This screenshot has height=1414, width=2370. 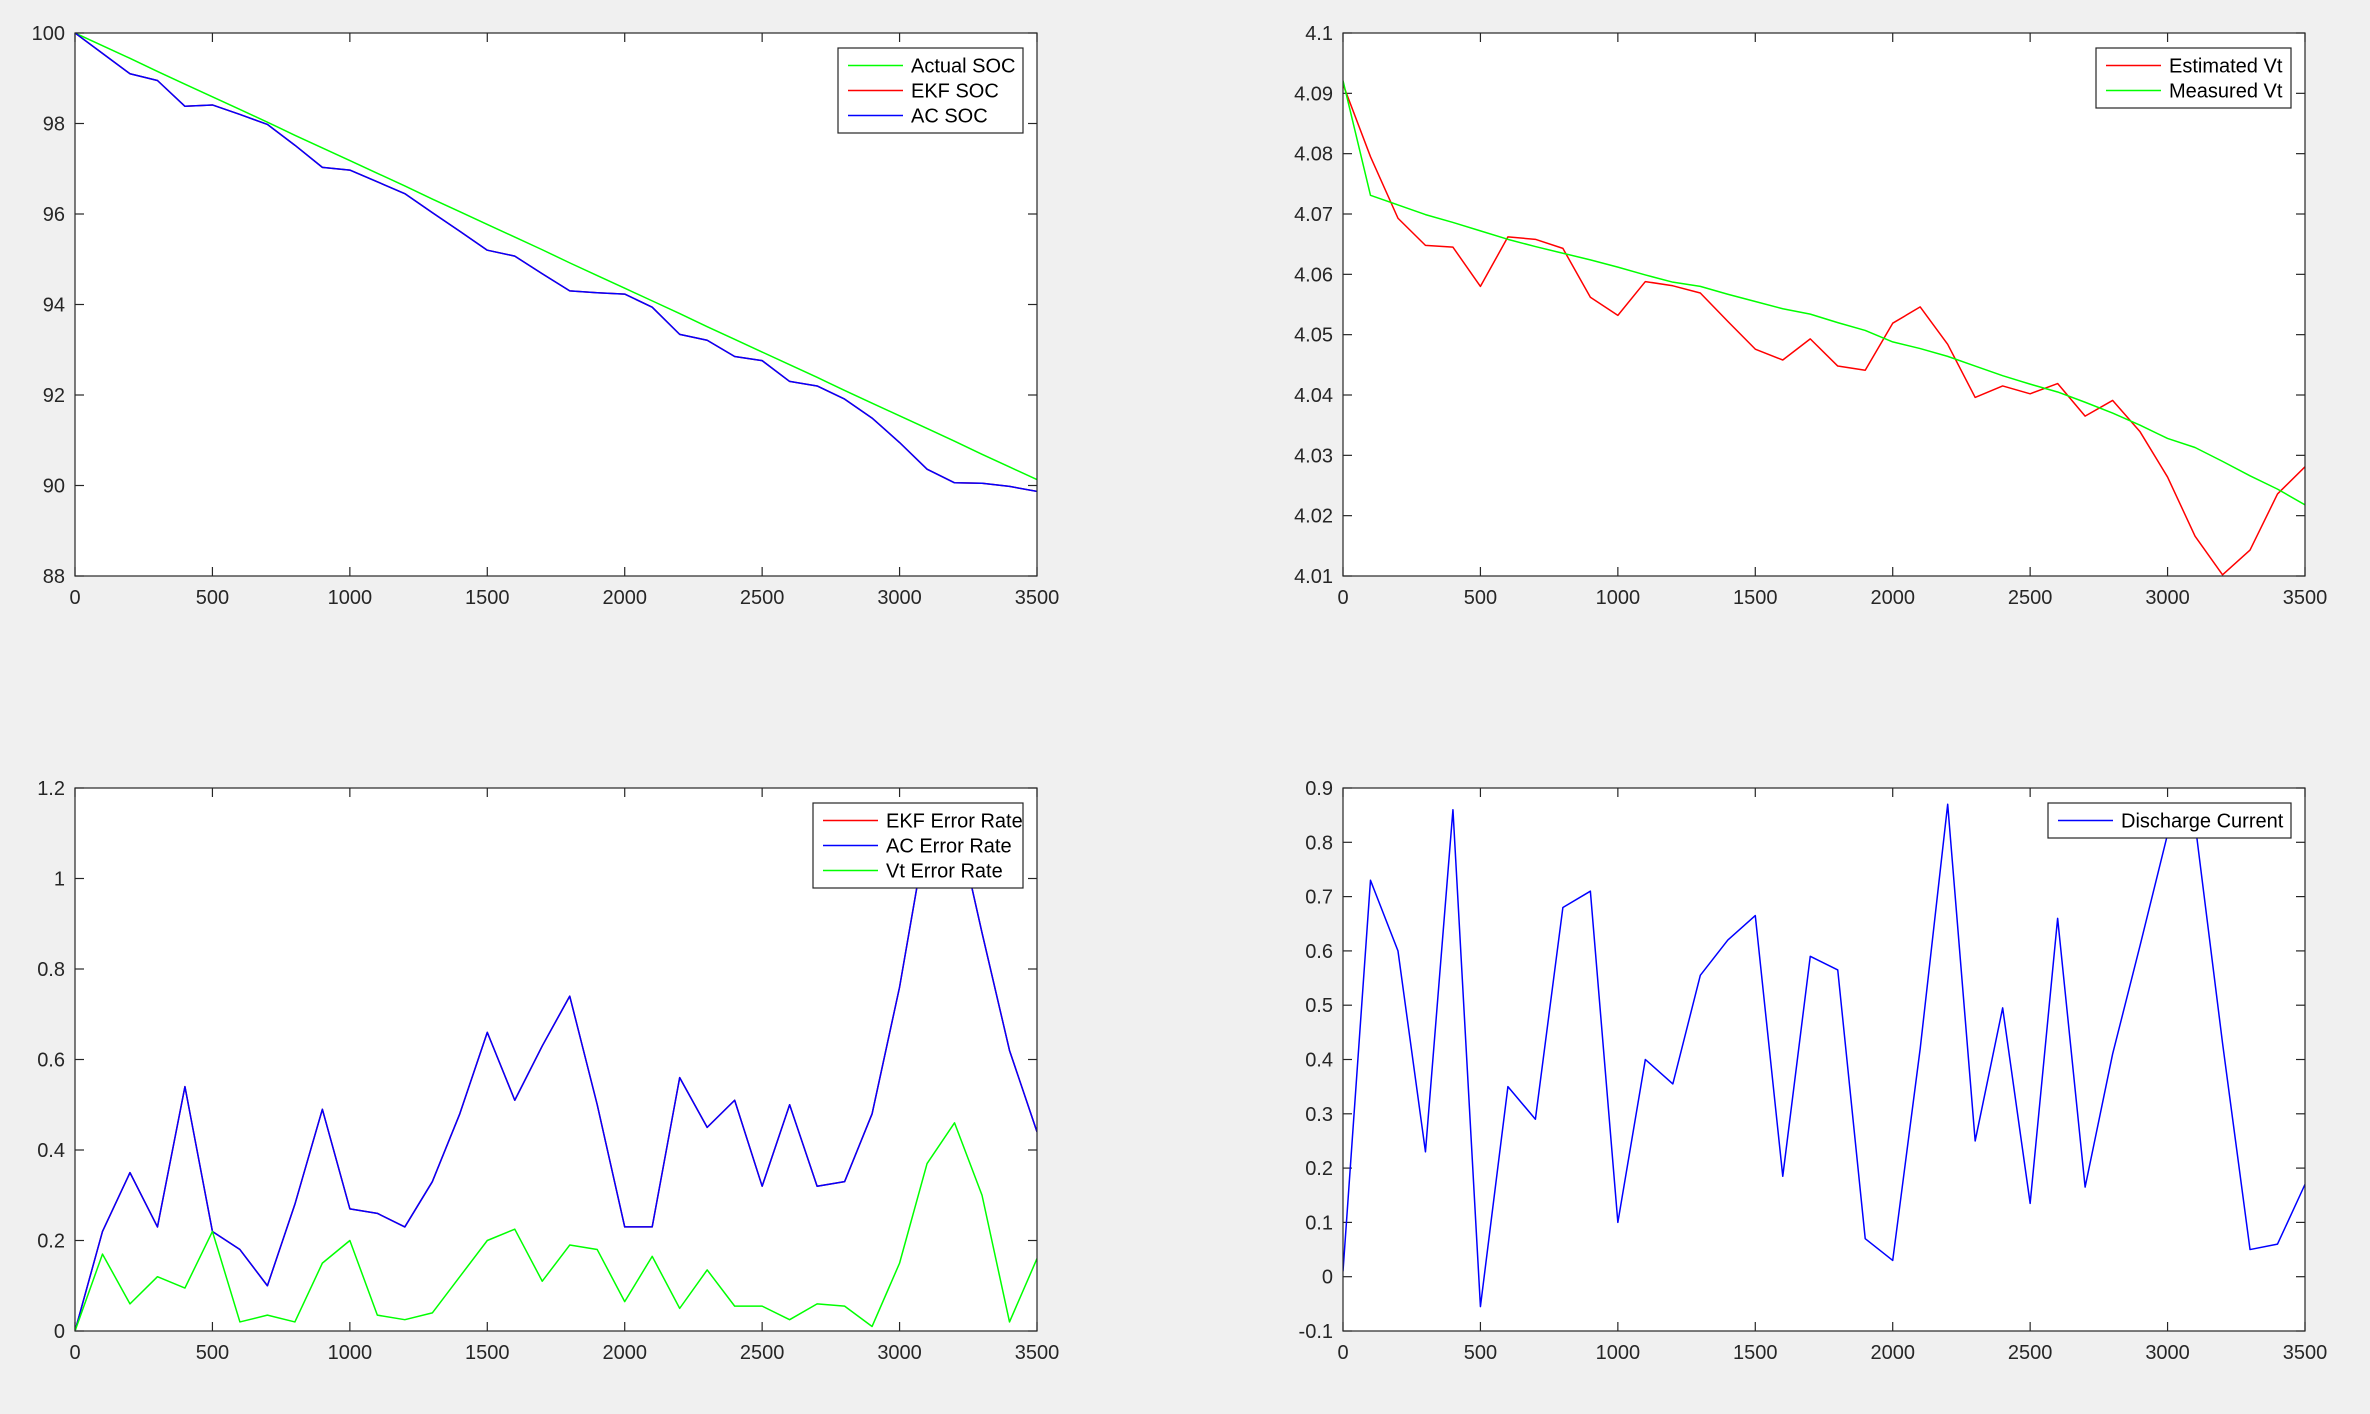 I want to click on y-tick-label: 4.02, so click(x=1313, y=517).